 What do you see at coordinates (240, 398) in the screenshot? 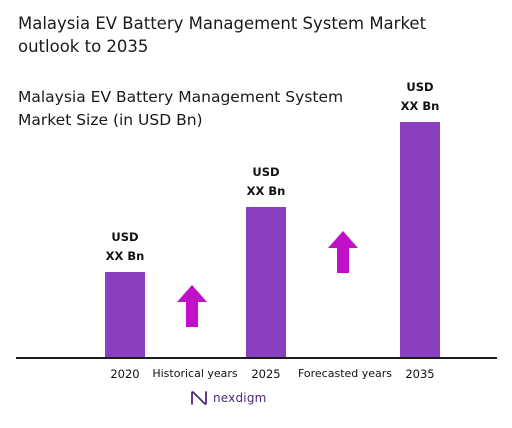
I see `brand-name: nexdigm` at bounding box center [240, 398].